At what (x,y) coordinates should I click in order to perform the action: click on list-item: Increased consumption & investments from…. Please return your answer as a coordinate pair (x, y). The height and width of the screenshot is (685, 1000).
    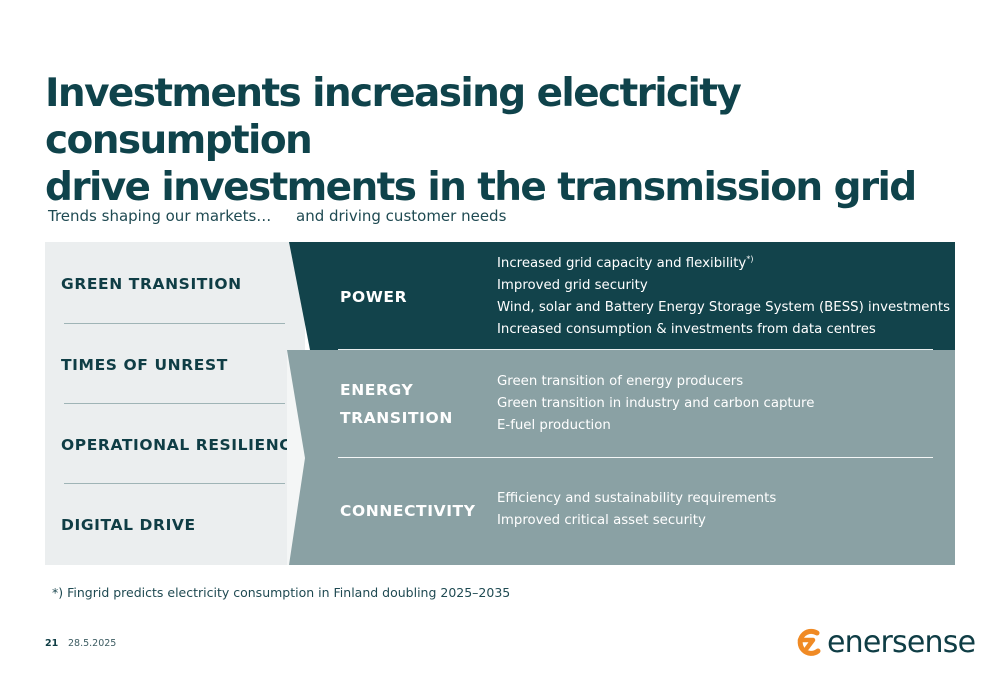
    Looking at the image, I should click on (686, 329).